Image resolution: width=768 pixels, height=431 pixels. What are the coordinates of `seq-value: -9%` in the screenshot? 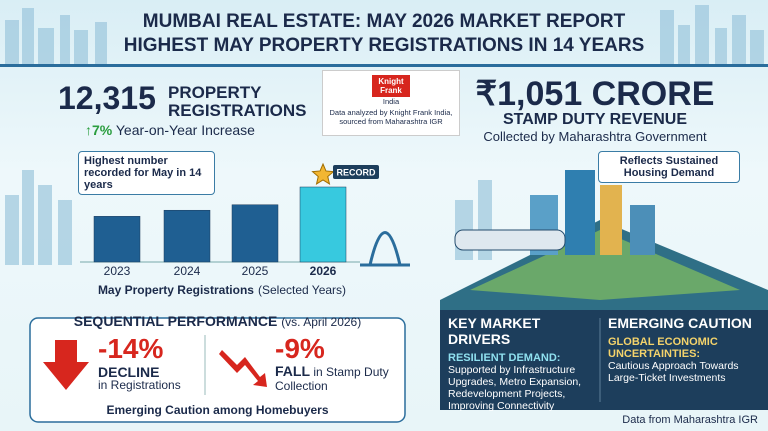 It's located at (300, 348).